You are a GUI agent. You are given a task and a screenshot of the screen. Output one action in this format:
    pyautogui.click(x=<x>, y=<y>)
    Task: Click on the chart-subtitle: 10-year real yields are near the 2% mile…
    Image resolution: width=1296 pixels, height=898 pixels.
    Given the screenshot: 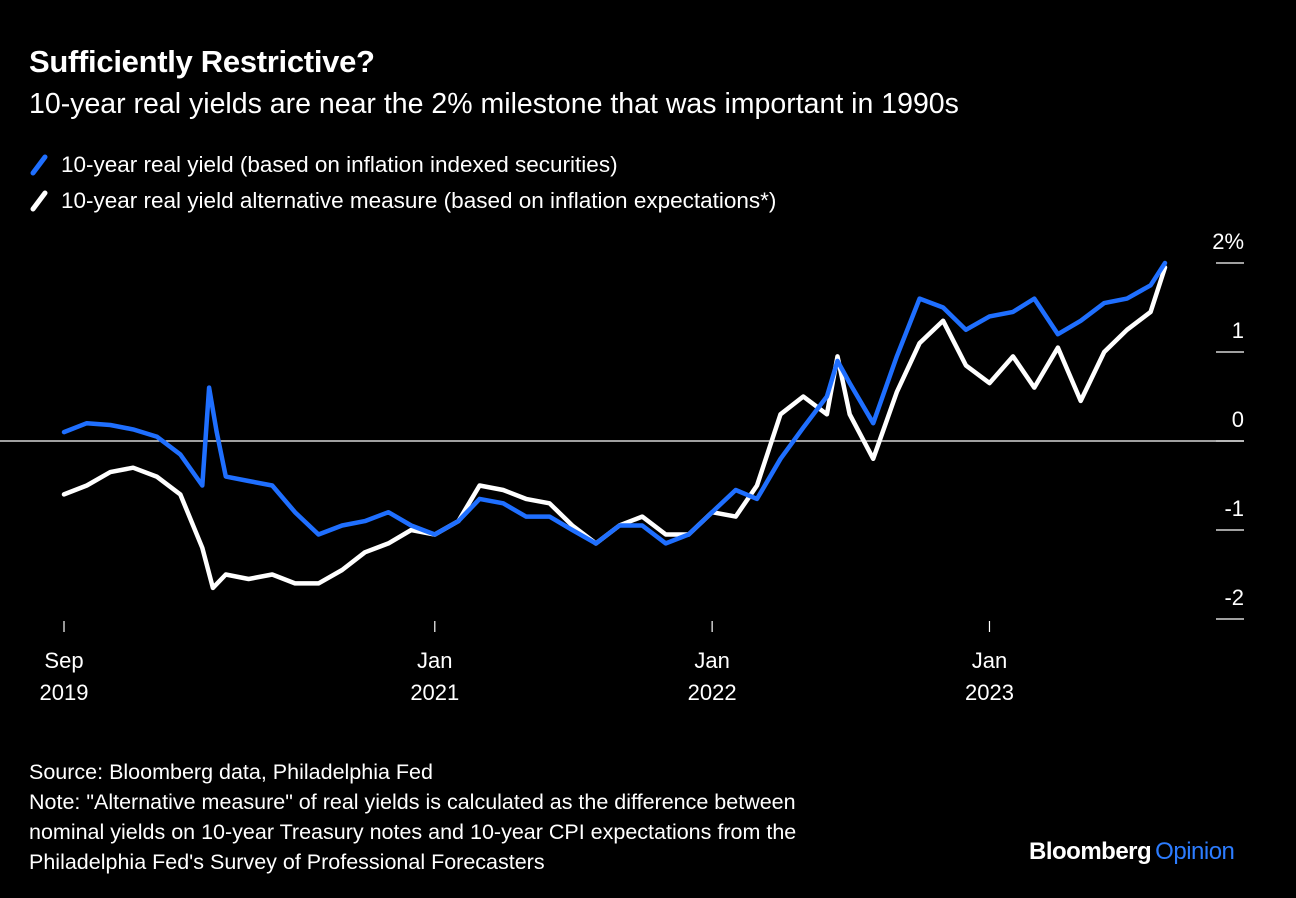 What is the action you would take?
    pyautogui.click(x=494, y=104)
    